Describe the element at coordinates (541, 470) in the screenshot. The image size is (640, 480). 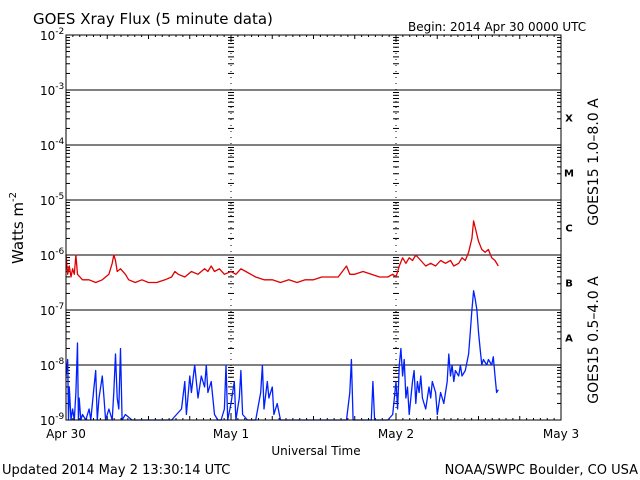
I see `footer-credit: NOAA/SWPC Boulder, CO USA` at that location.